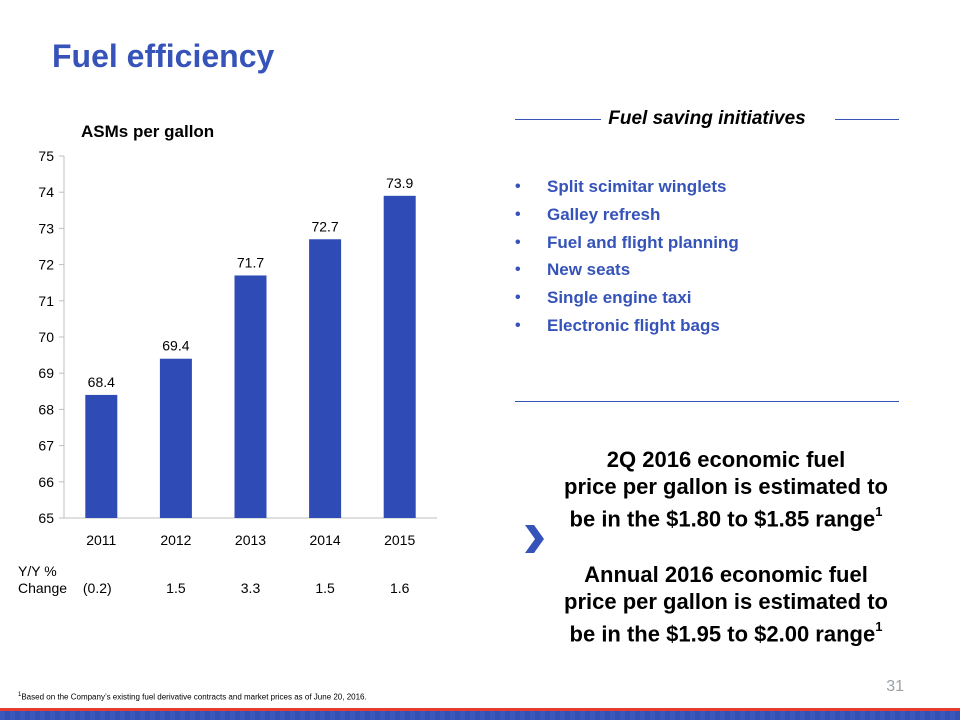 The width and height of the screenshot is (960, 720). I want to click on q2-estimate-line3: be in the $1.80 to $1.85 range, so click(722, 519).